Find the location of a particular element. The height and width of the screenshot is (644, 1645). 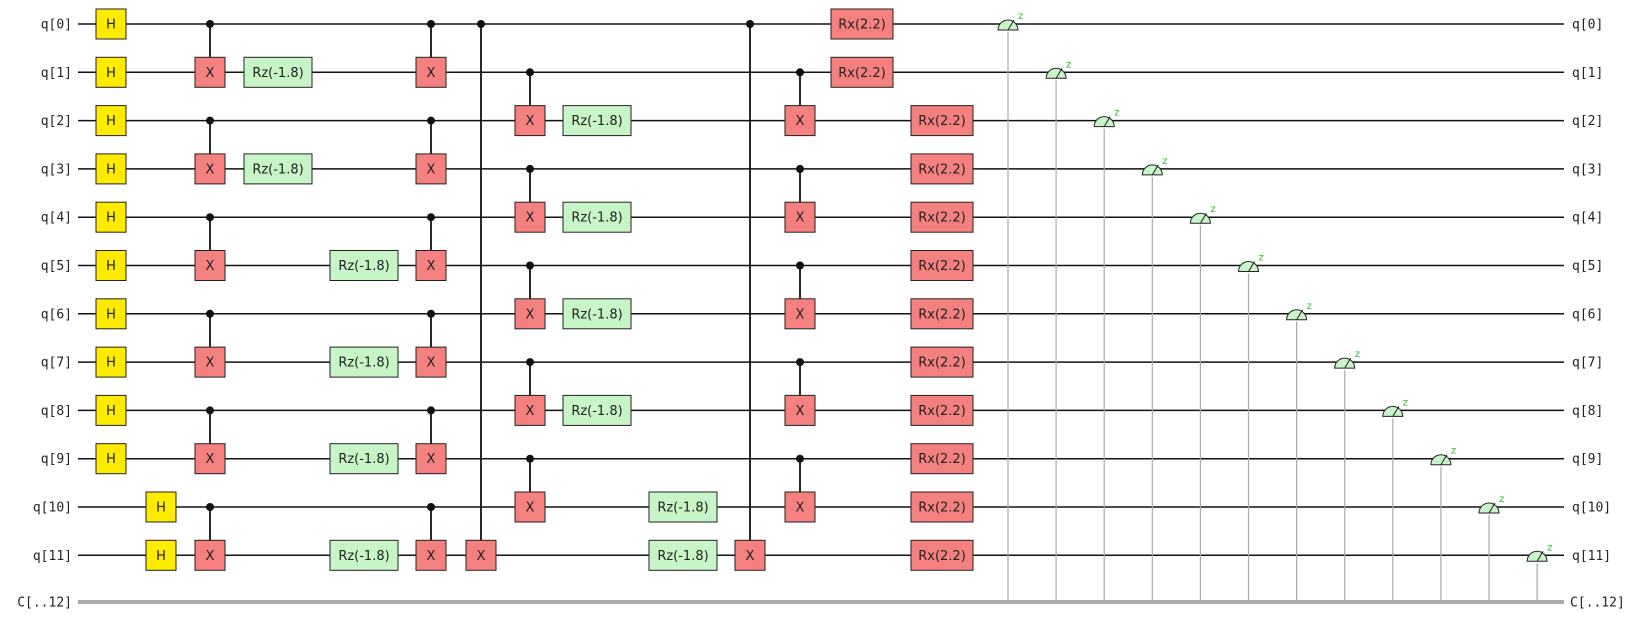

qubit-label-left: q[0] is located at coordinates (56, 25).